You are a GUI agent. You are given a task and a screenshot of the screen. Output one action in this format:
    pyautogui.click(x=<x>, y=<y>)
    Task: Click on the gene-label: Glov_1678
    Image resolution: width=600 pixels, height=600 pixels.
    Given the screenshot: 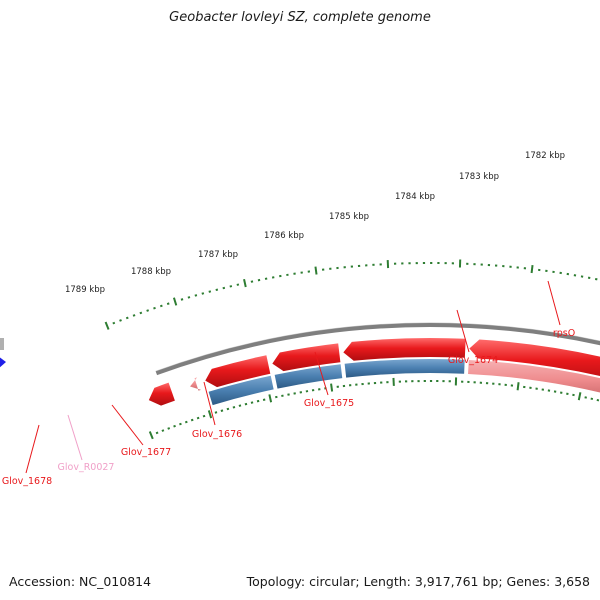 What is the action you would take?
    pyautogui.click(x=27, y=481)
    